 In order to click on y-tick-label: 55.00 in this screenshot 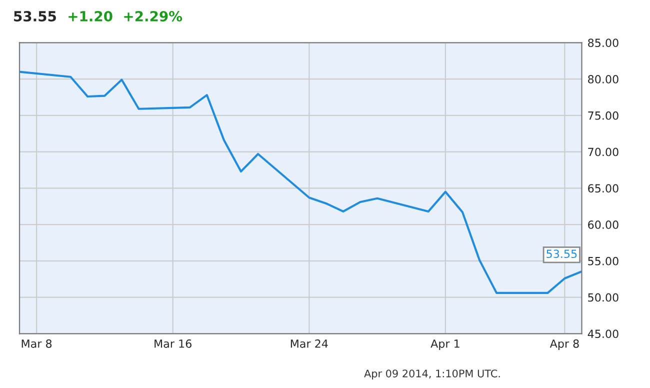, I will do `click(603, 261)`.